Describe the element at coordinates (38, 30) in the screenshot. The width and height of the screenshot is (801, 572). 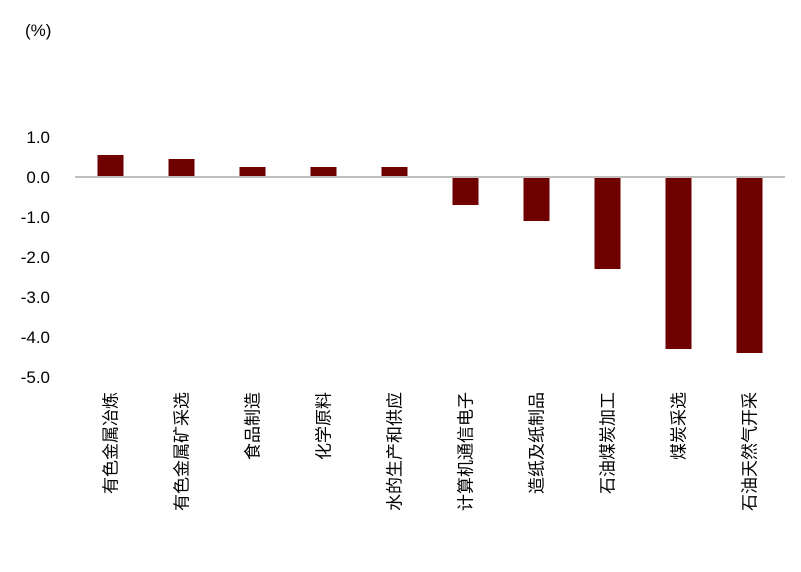
I see `y-axis-unit-label: (%)` at that location.